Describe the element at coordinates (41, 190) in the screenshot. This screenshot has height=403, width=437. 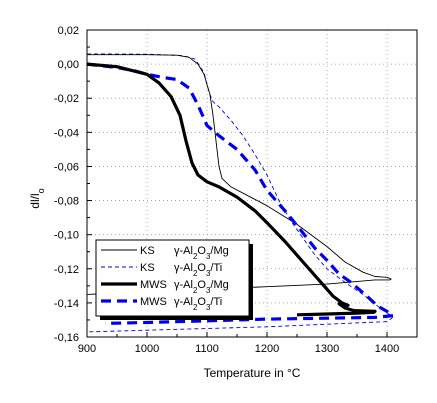
I see `y-axis-label-subscript: o` at that location.